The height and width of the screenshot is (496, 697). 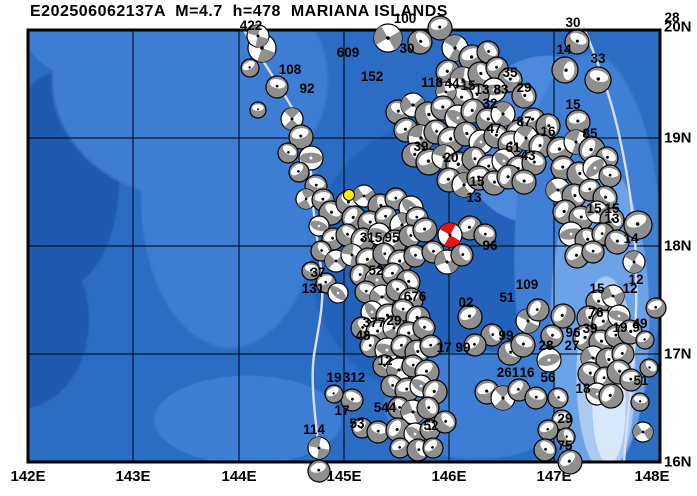 I want to click on depth-label: 16, so click(x=527, y=372).